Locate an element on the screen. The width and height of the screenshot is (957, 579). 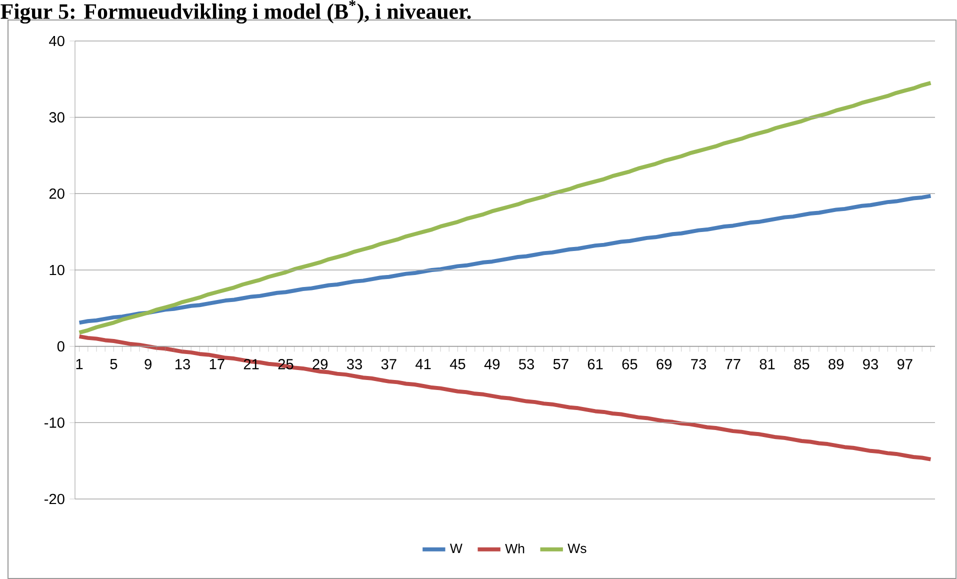
x-tick-label: 1 is located at coordinates (79, 364).